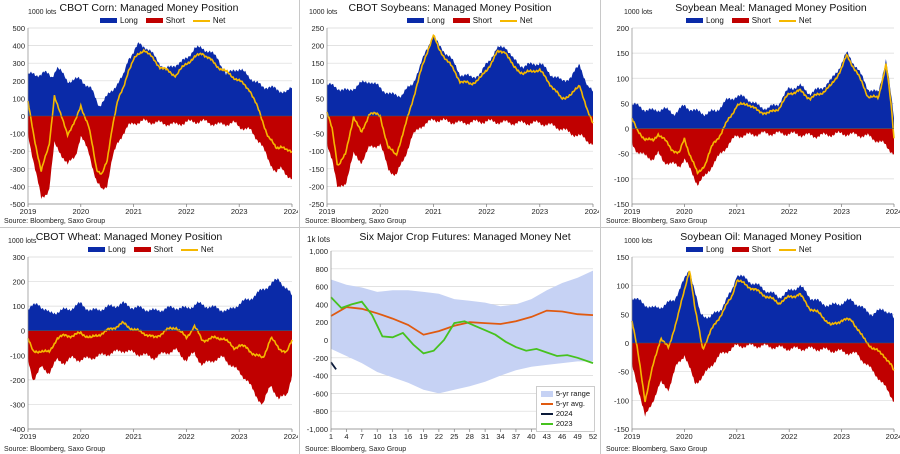  I want to click on y-tick-label: 1,000, so click(318, 251).